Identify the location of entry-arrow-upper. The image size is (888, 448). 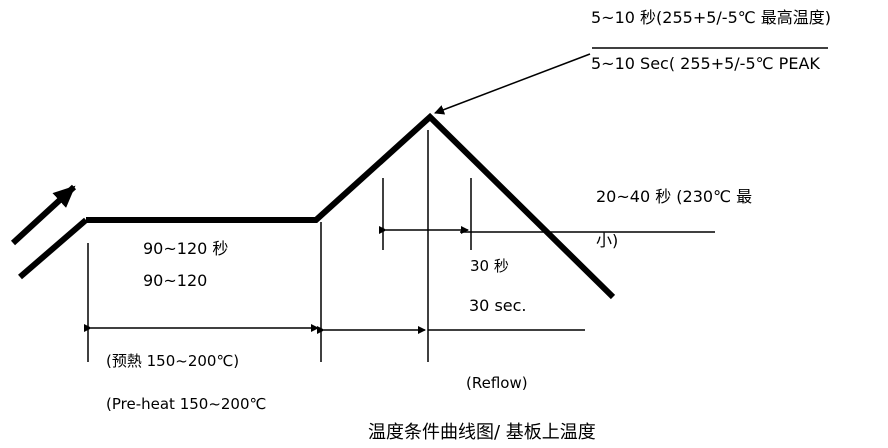
(43, 215).